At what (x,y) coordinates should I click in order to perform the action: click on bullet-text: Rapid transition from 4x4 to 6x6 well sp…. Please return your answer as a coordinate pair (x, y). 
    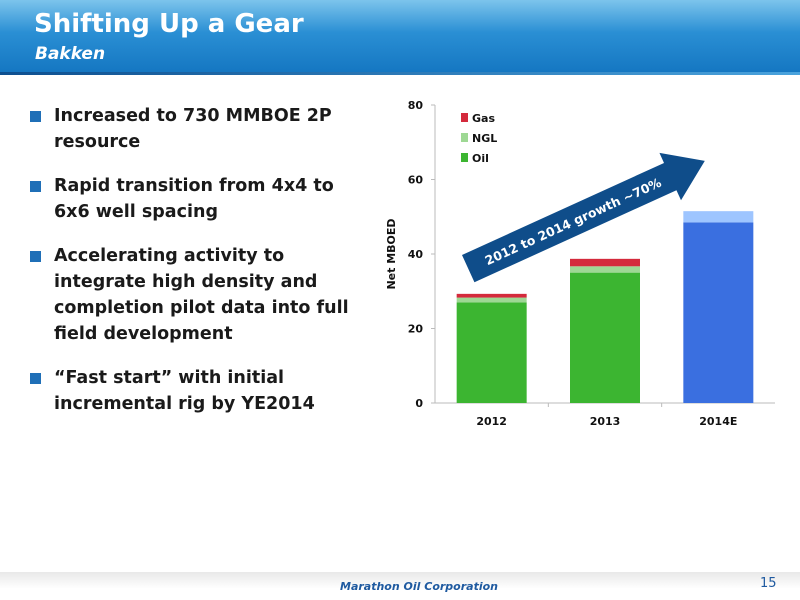
    Looking at the image, I should click on (194, 199).